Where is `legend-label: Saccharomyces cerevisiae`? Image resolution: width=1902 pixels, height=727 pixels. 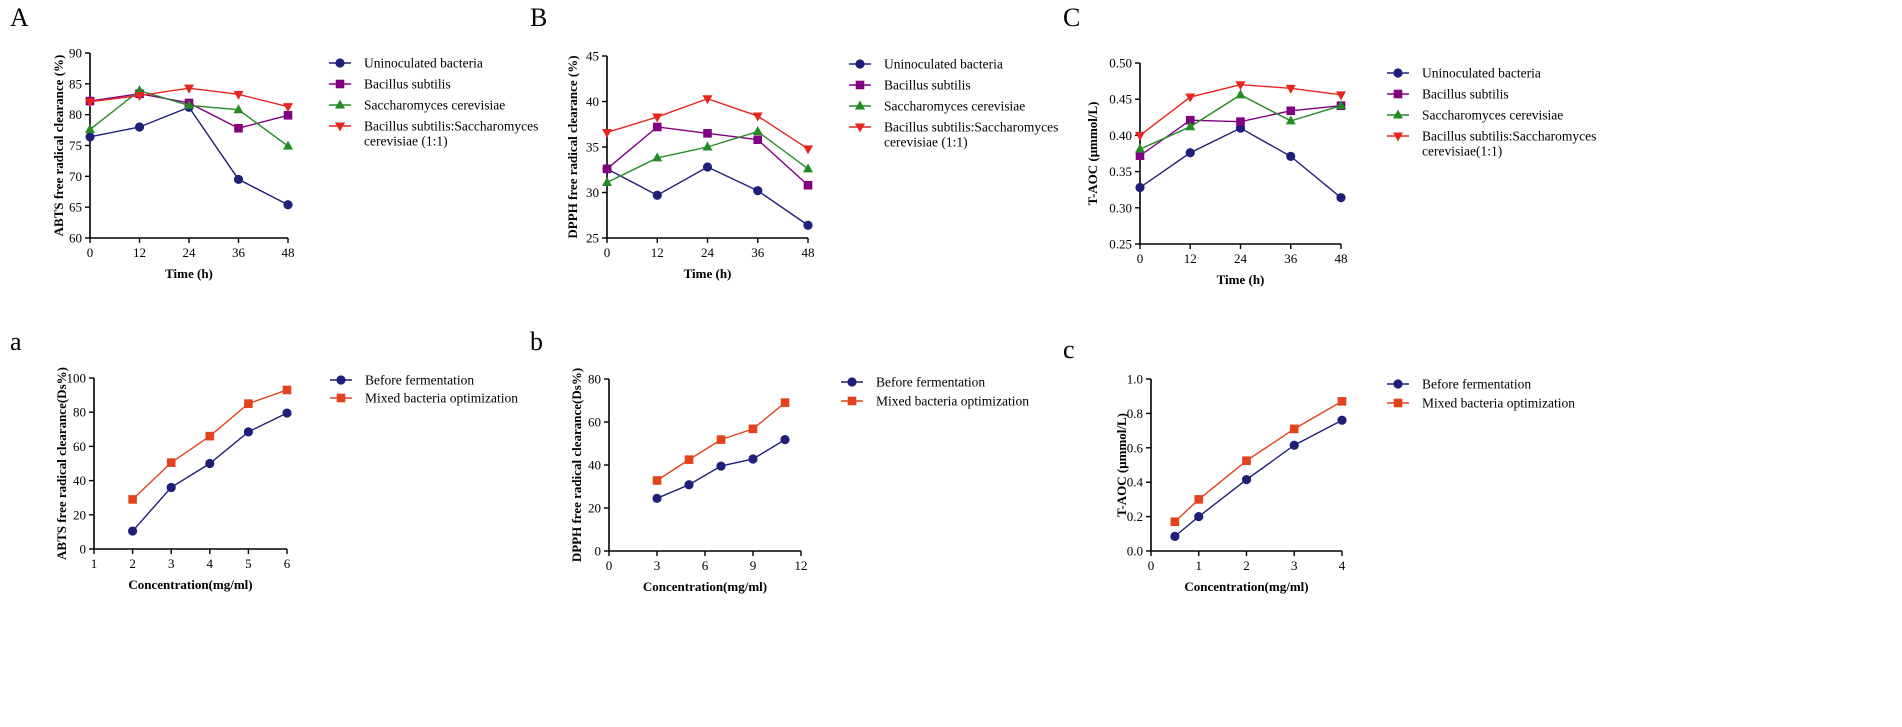
legend-label: Saccharomyces cerevisiae is located at coordinates (1492, 115).